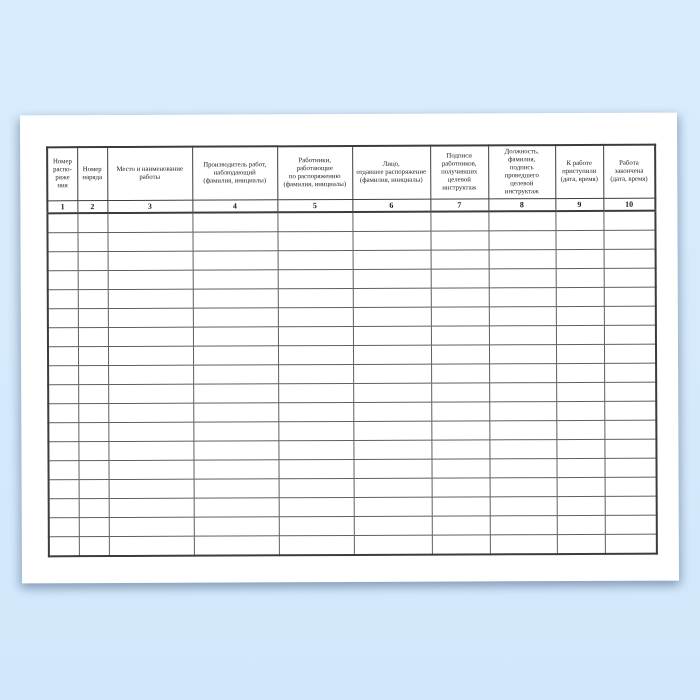  I want to click on column-number-cell-10: 10, so click(629, 204).